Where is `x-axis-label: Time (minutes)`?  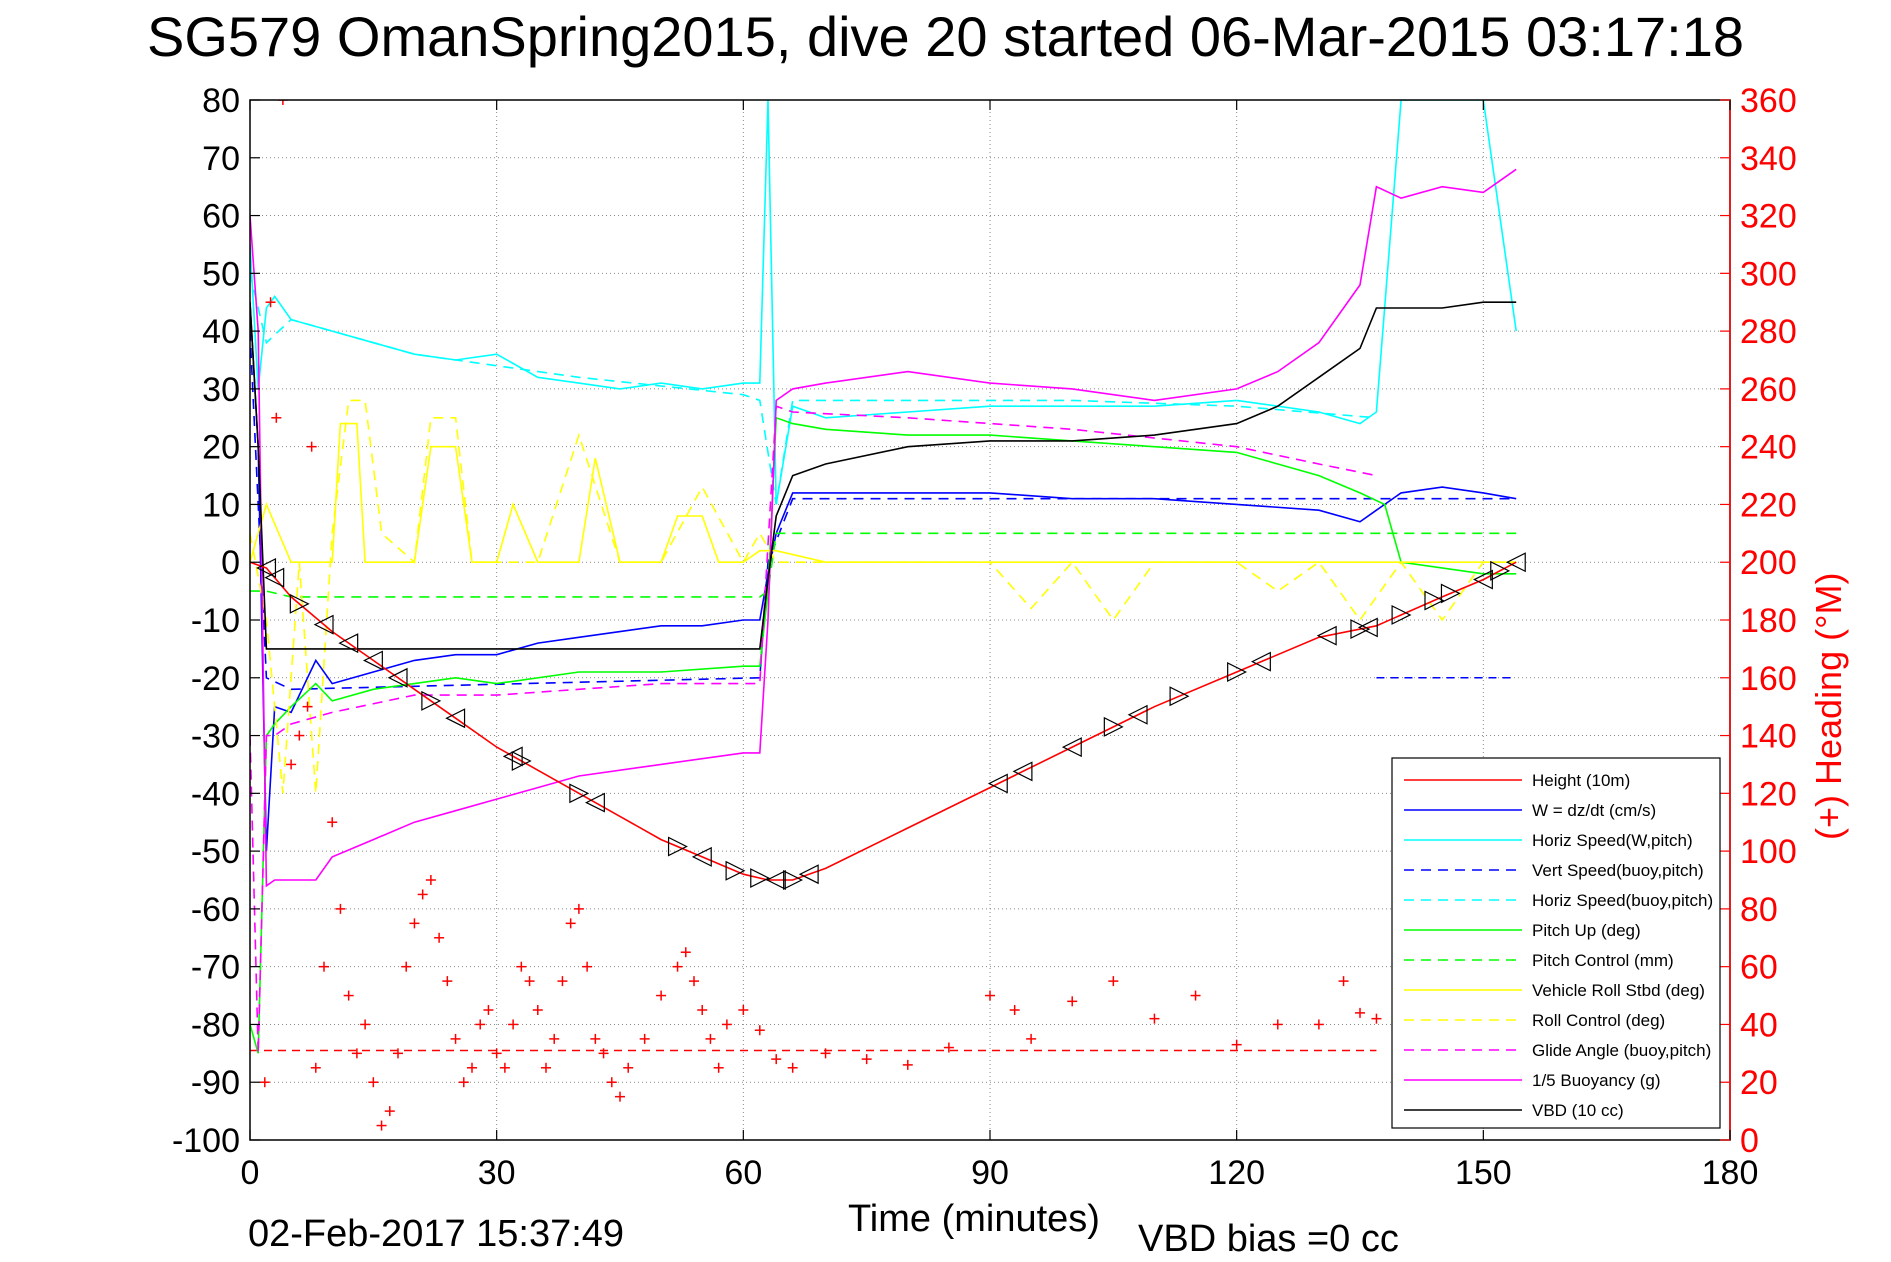
x-axis-label: Time (minutes) is located at coordinates (974, 1219).